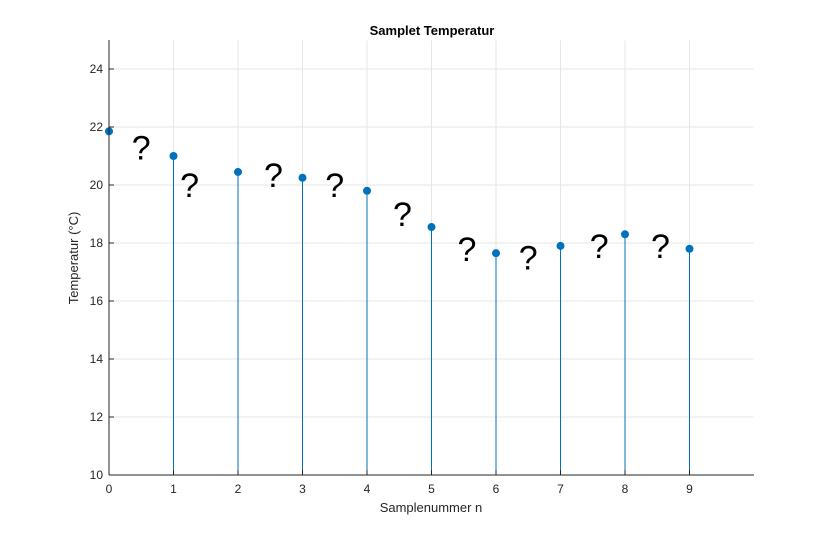  What do you see at coordinates (367, 489) in the screenshot?
I see `x-tick-label: 4` at bounding box center [367, 489].